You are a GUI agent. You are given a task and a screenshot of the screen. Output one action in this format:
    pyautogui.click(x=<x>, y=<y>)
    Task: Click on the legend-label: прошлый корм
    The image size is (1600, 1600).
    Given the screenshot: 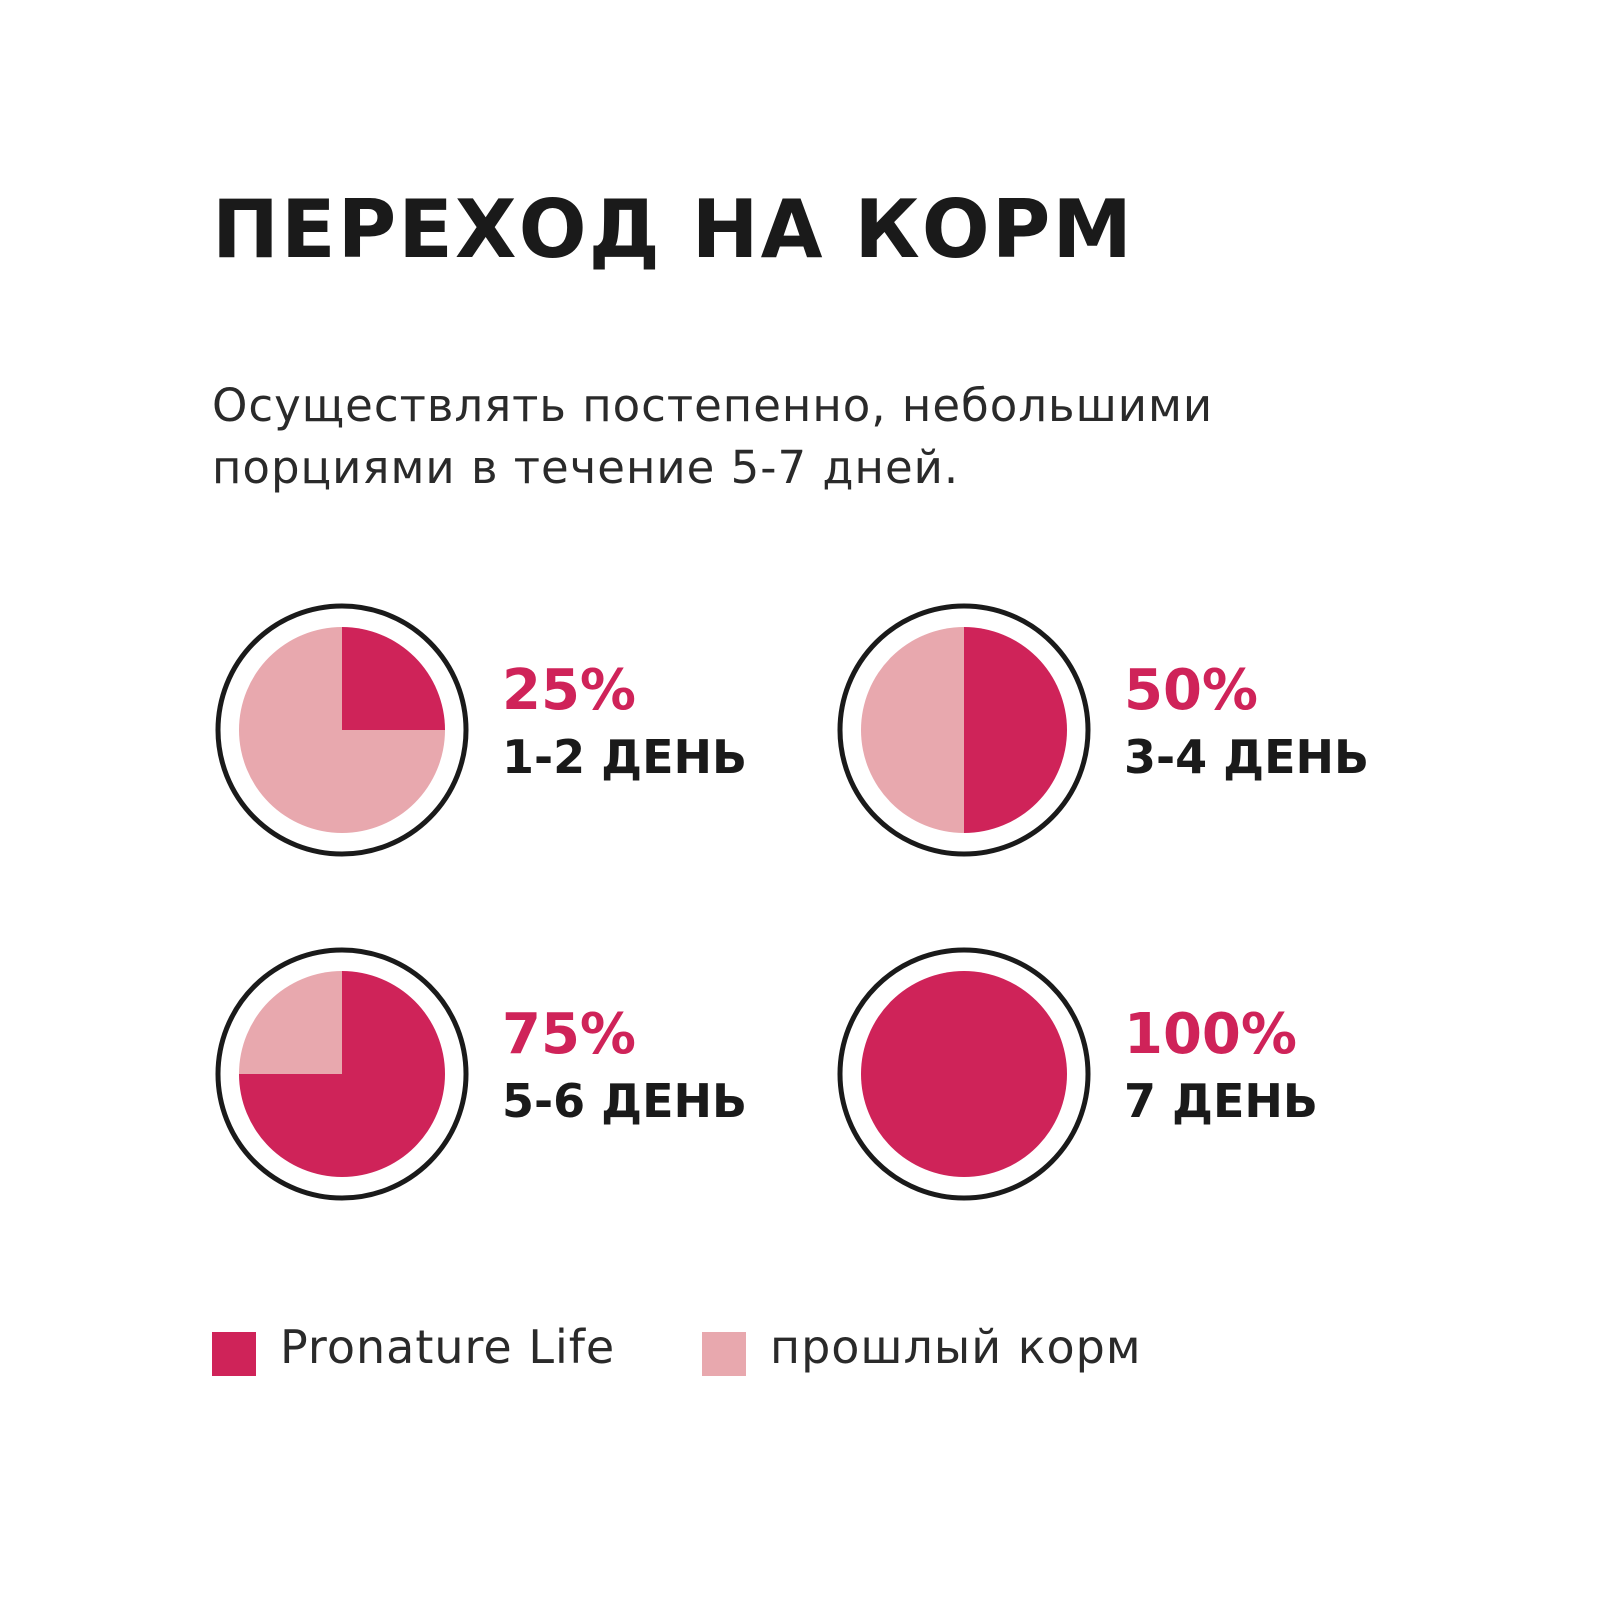 What is the action you would take?
    pyautogui.click(x=956, y=1347)
    